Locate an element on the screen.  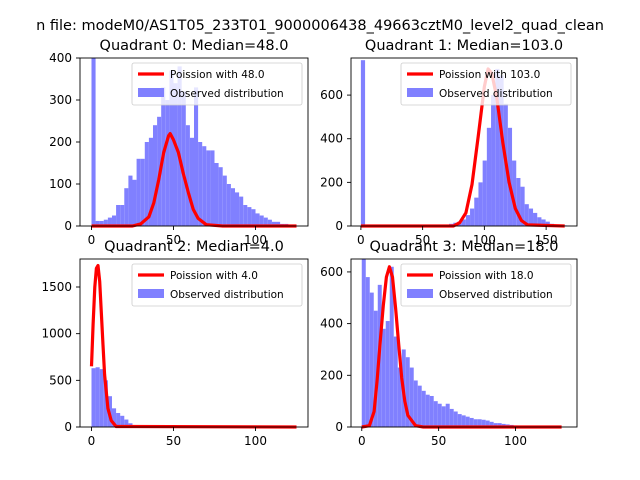
legend-label: Poission with 103.0 is located at coordinates (489, 75).